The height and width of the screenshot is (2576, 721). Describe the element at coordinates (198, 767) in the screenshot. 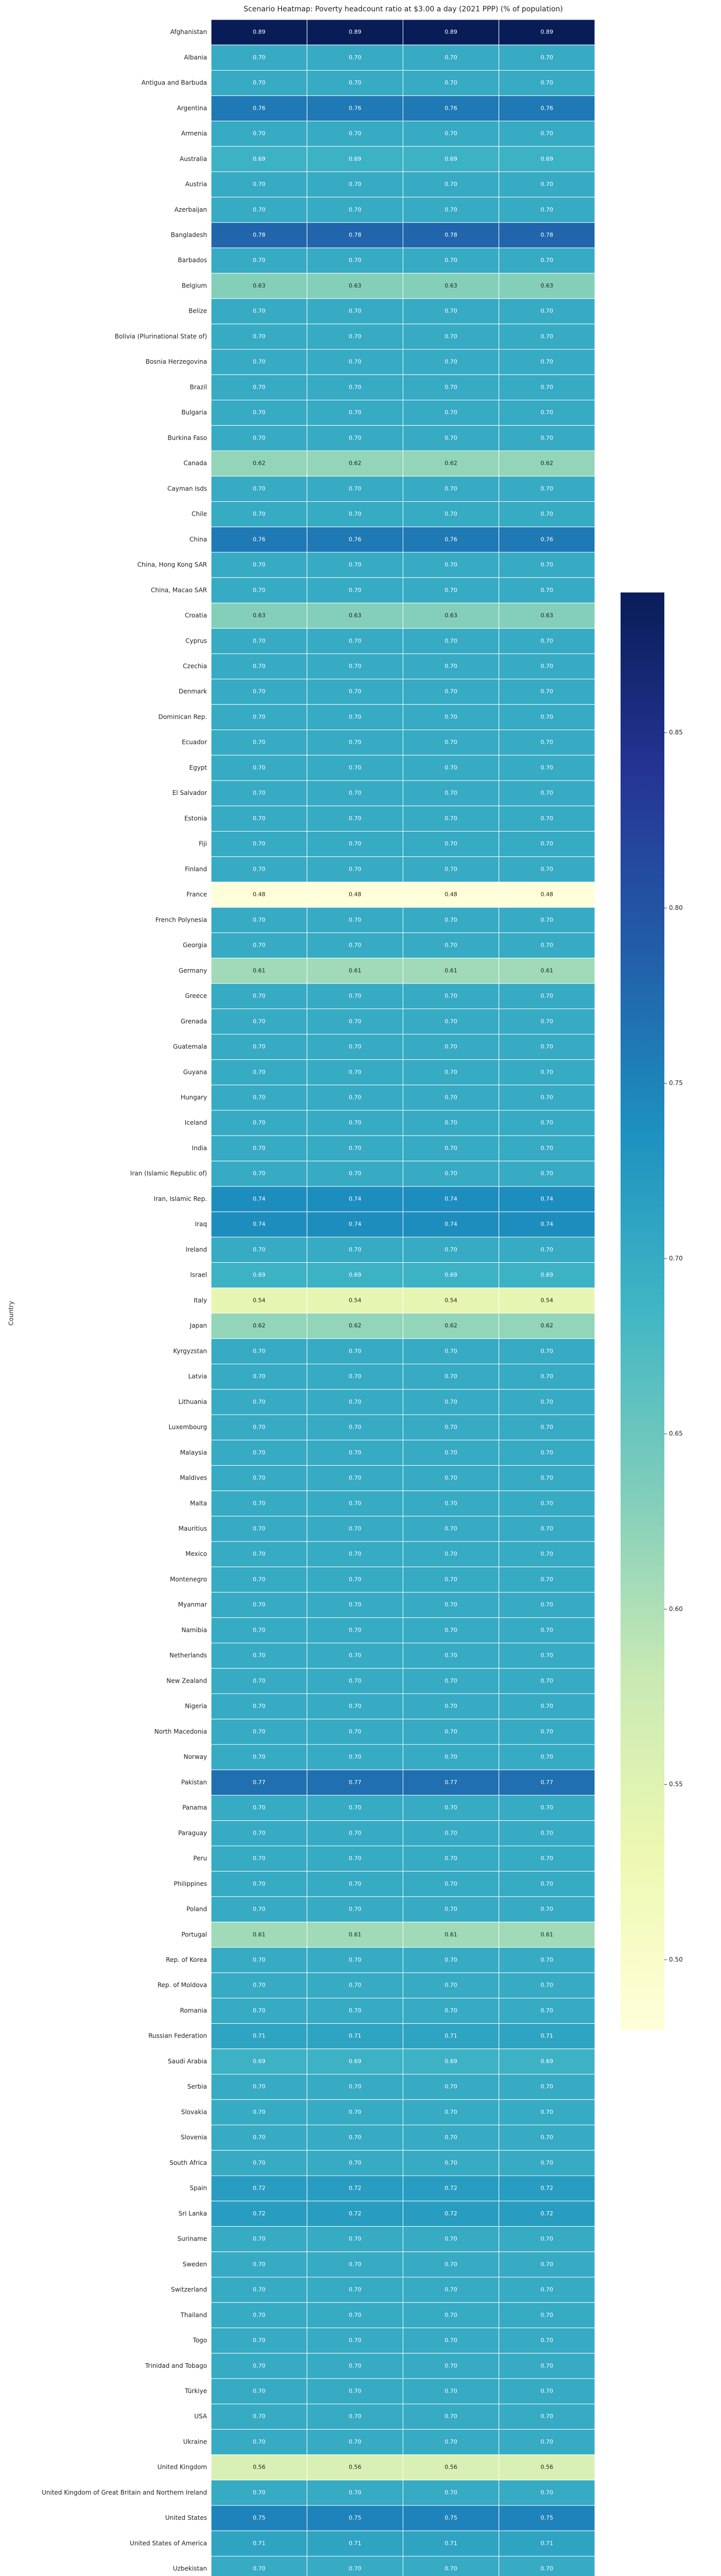

I see `y-tick-label: Egypt` at that location.